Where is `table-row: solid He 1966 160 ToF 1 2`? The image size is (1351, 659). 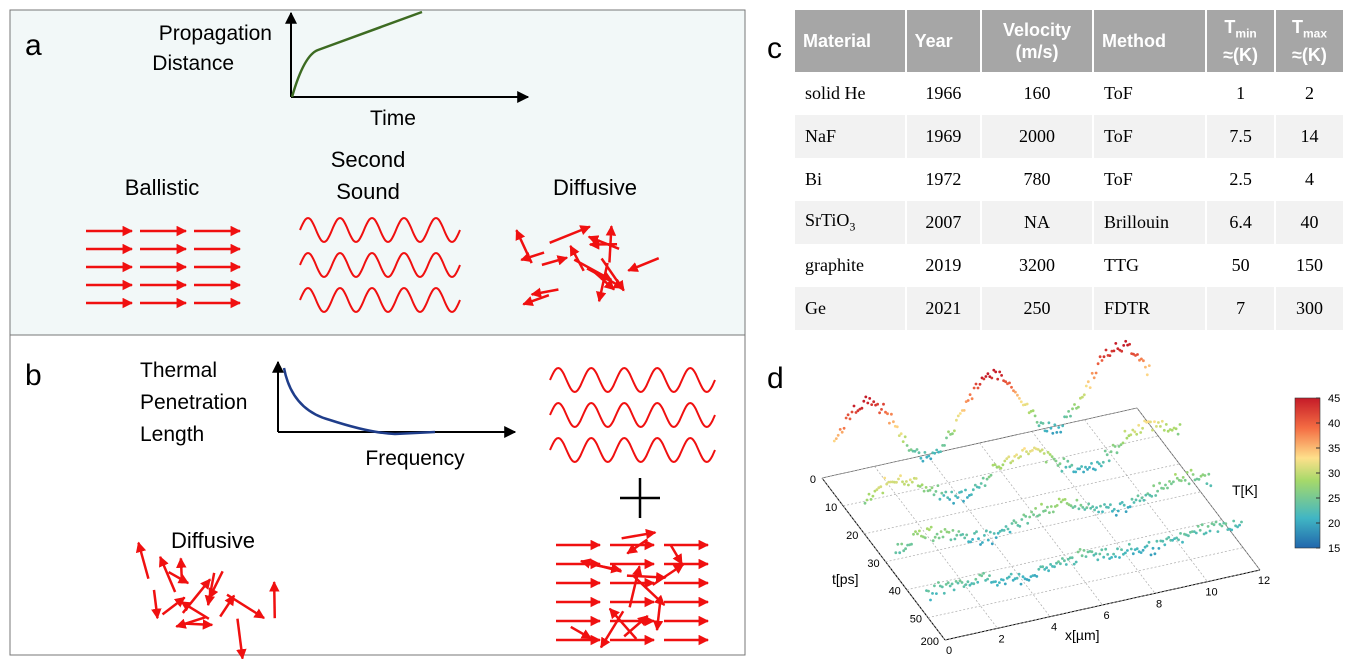 table-row: solid He 1966 160 ToF 1 2 is located at coordinates (1070, 93).